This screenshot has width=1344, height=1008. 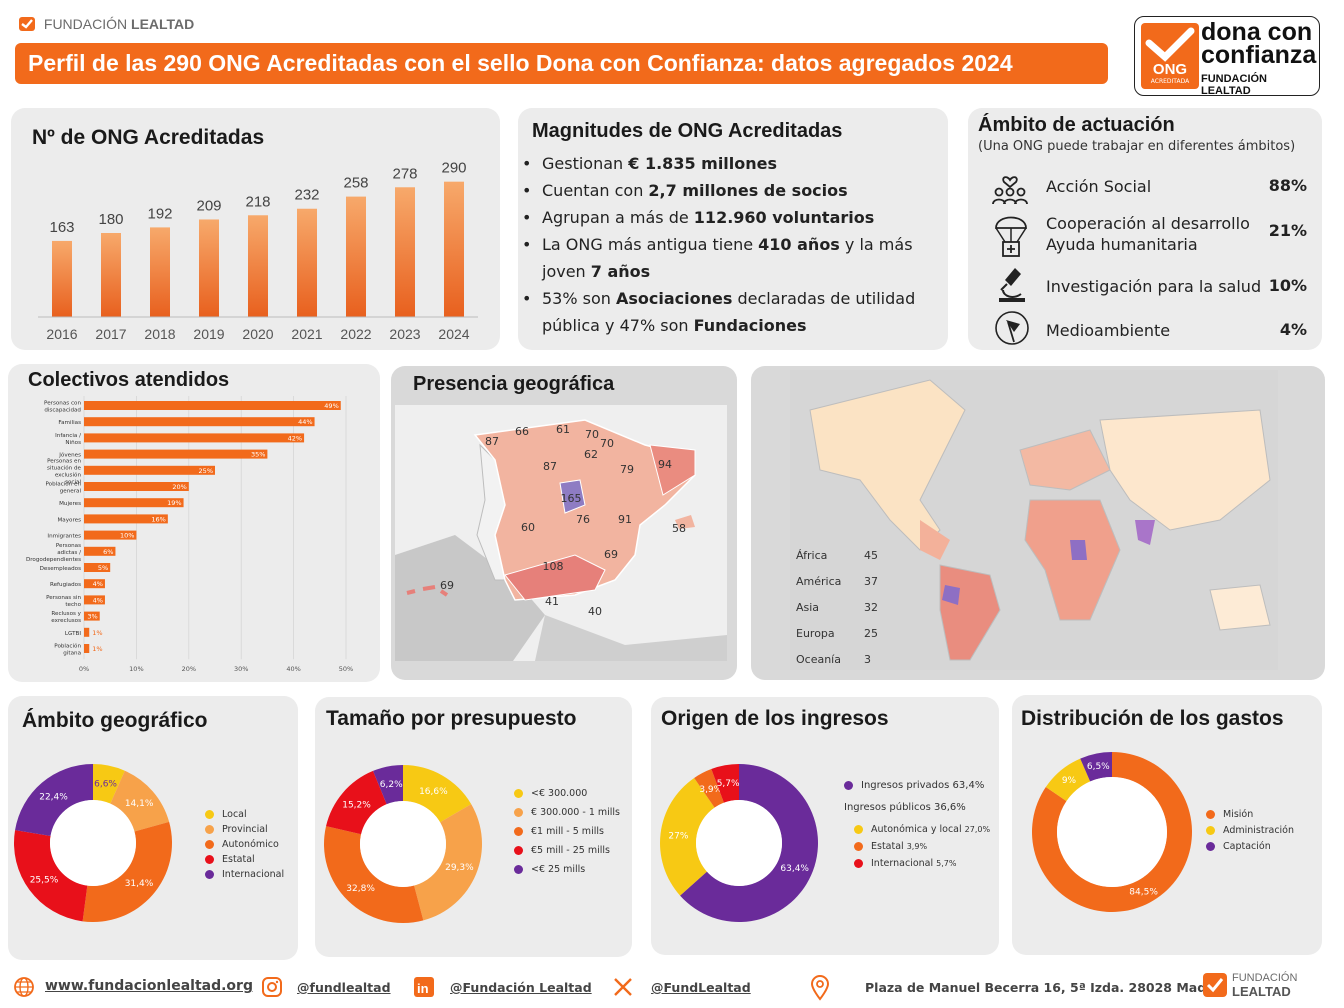 What do you see at coordinates (1145, 532) in the screenshot?
I see `india` at bounding box center [1145, 532].